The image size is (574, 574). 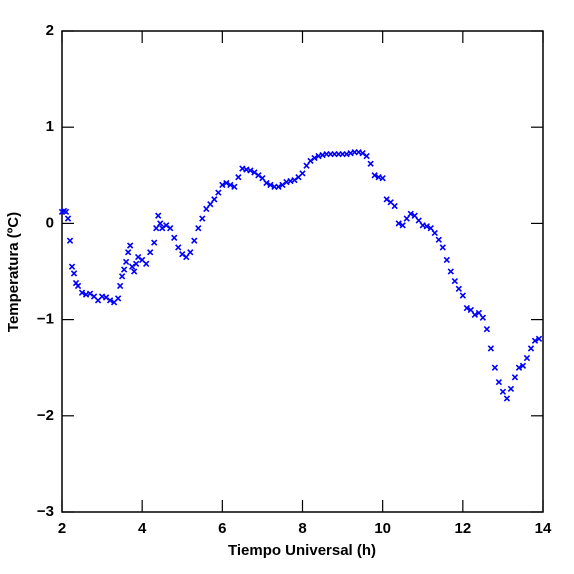 What do you see at coordinates (382, 528) in the screenshot?
I see `x-tick-label: 10` at bounding box center [382, 528].